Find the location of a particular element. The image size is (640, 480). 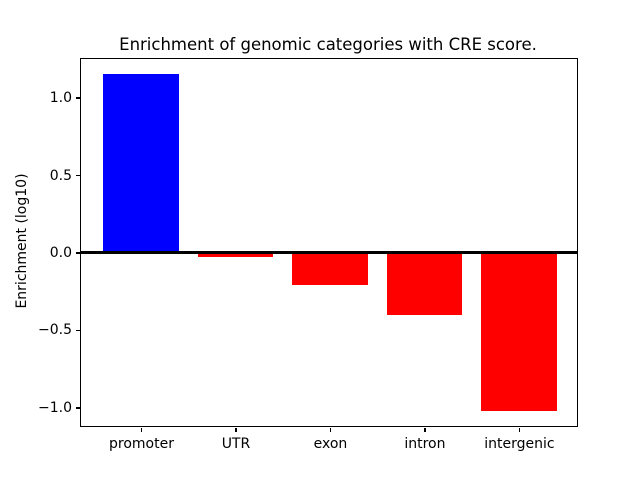

y-tick-label: 0.5 is located at coordinates (60, 175).